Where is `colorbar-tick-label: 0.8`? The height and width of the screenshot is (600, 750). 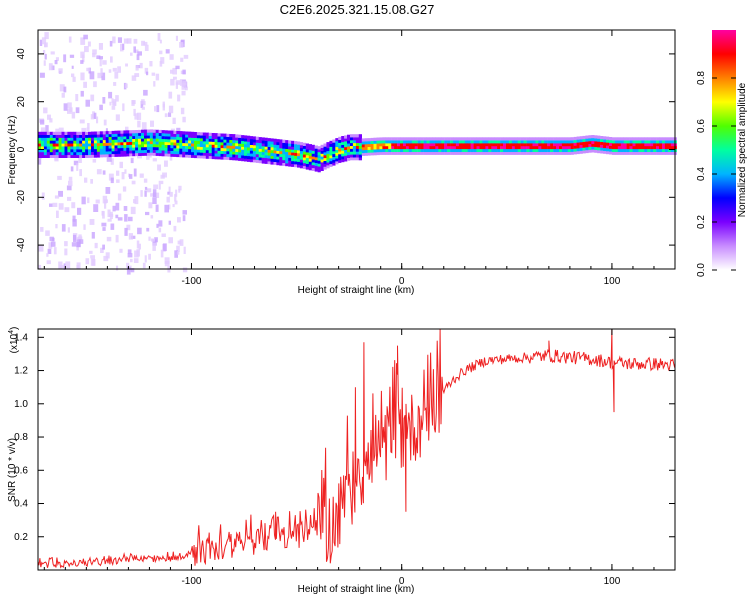 colorbar-tick-label: 0.8 is located at coordinates (701, 78).